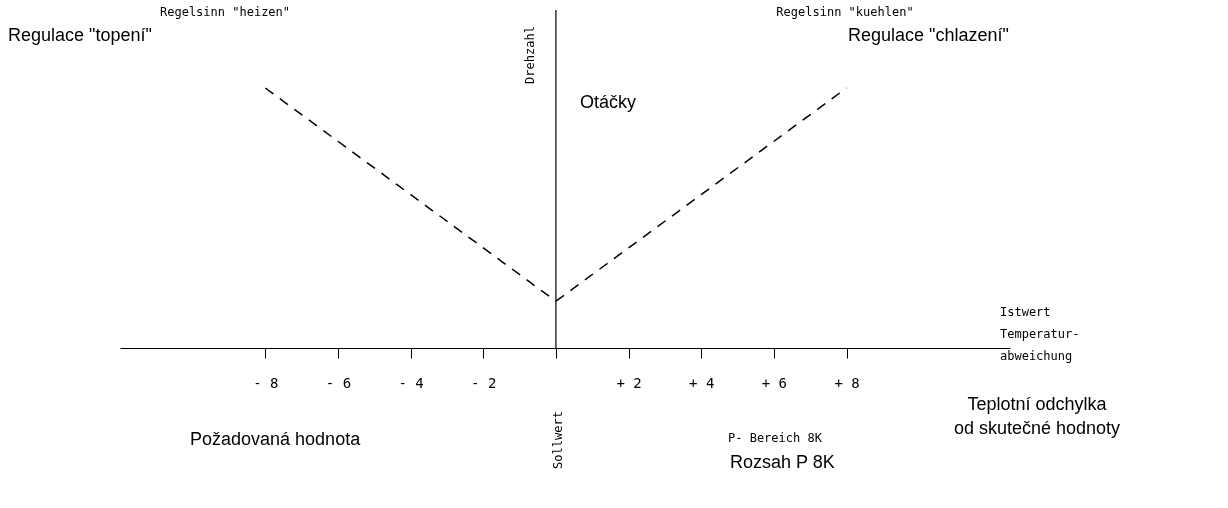 The image size is (1228, 508). I want to click on text: Regelsinn "kuehlen", so click(845, 12).